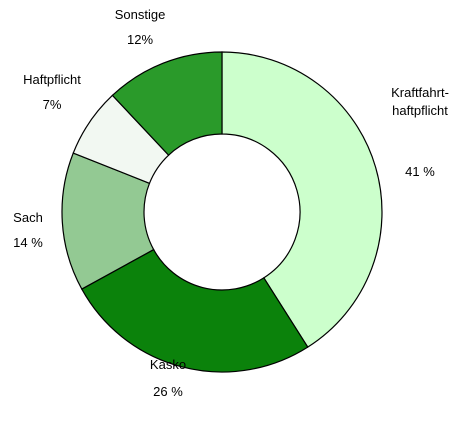 This screenshot has width=455, height=423. What do you see at coordinates (28, 242) in the screenshot?
I see `value-label: 14 %` at bounding box center [28, 242].